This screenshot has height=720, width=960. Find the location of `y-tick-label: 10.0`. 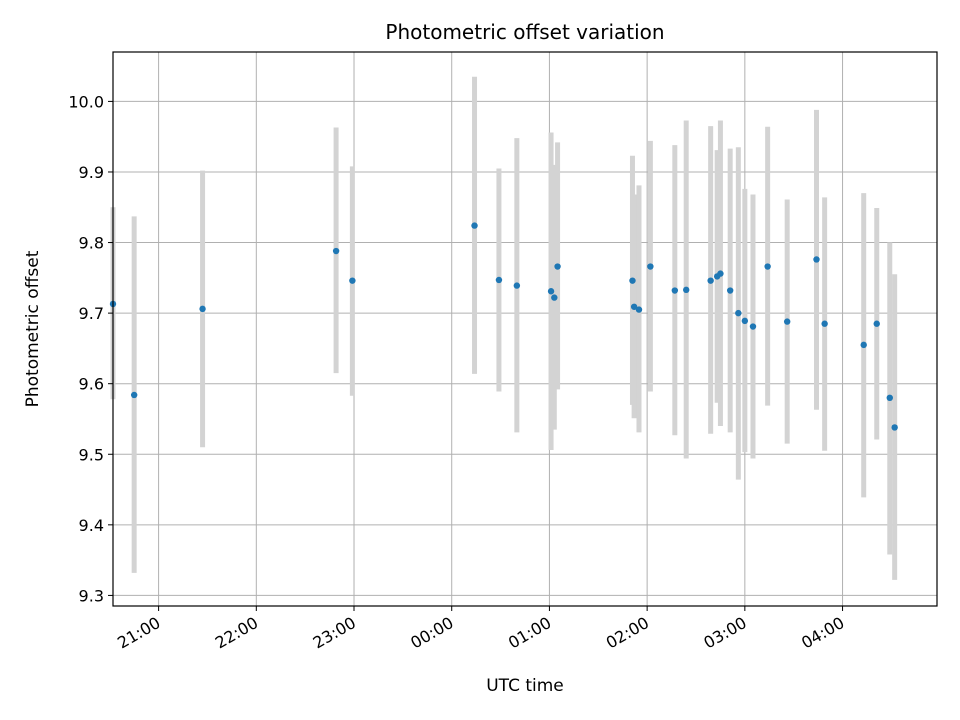

y-tick-label: 10.0 is located at coordinates (86, 101).